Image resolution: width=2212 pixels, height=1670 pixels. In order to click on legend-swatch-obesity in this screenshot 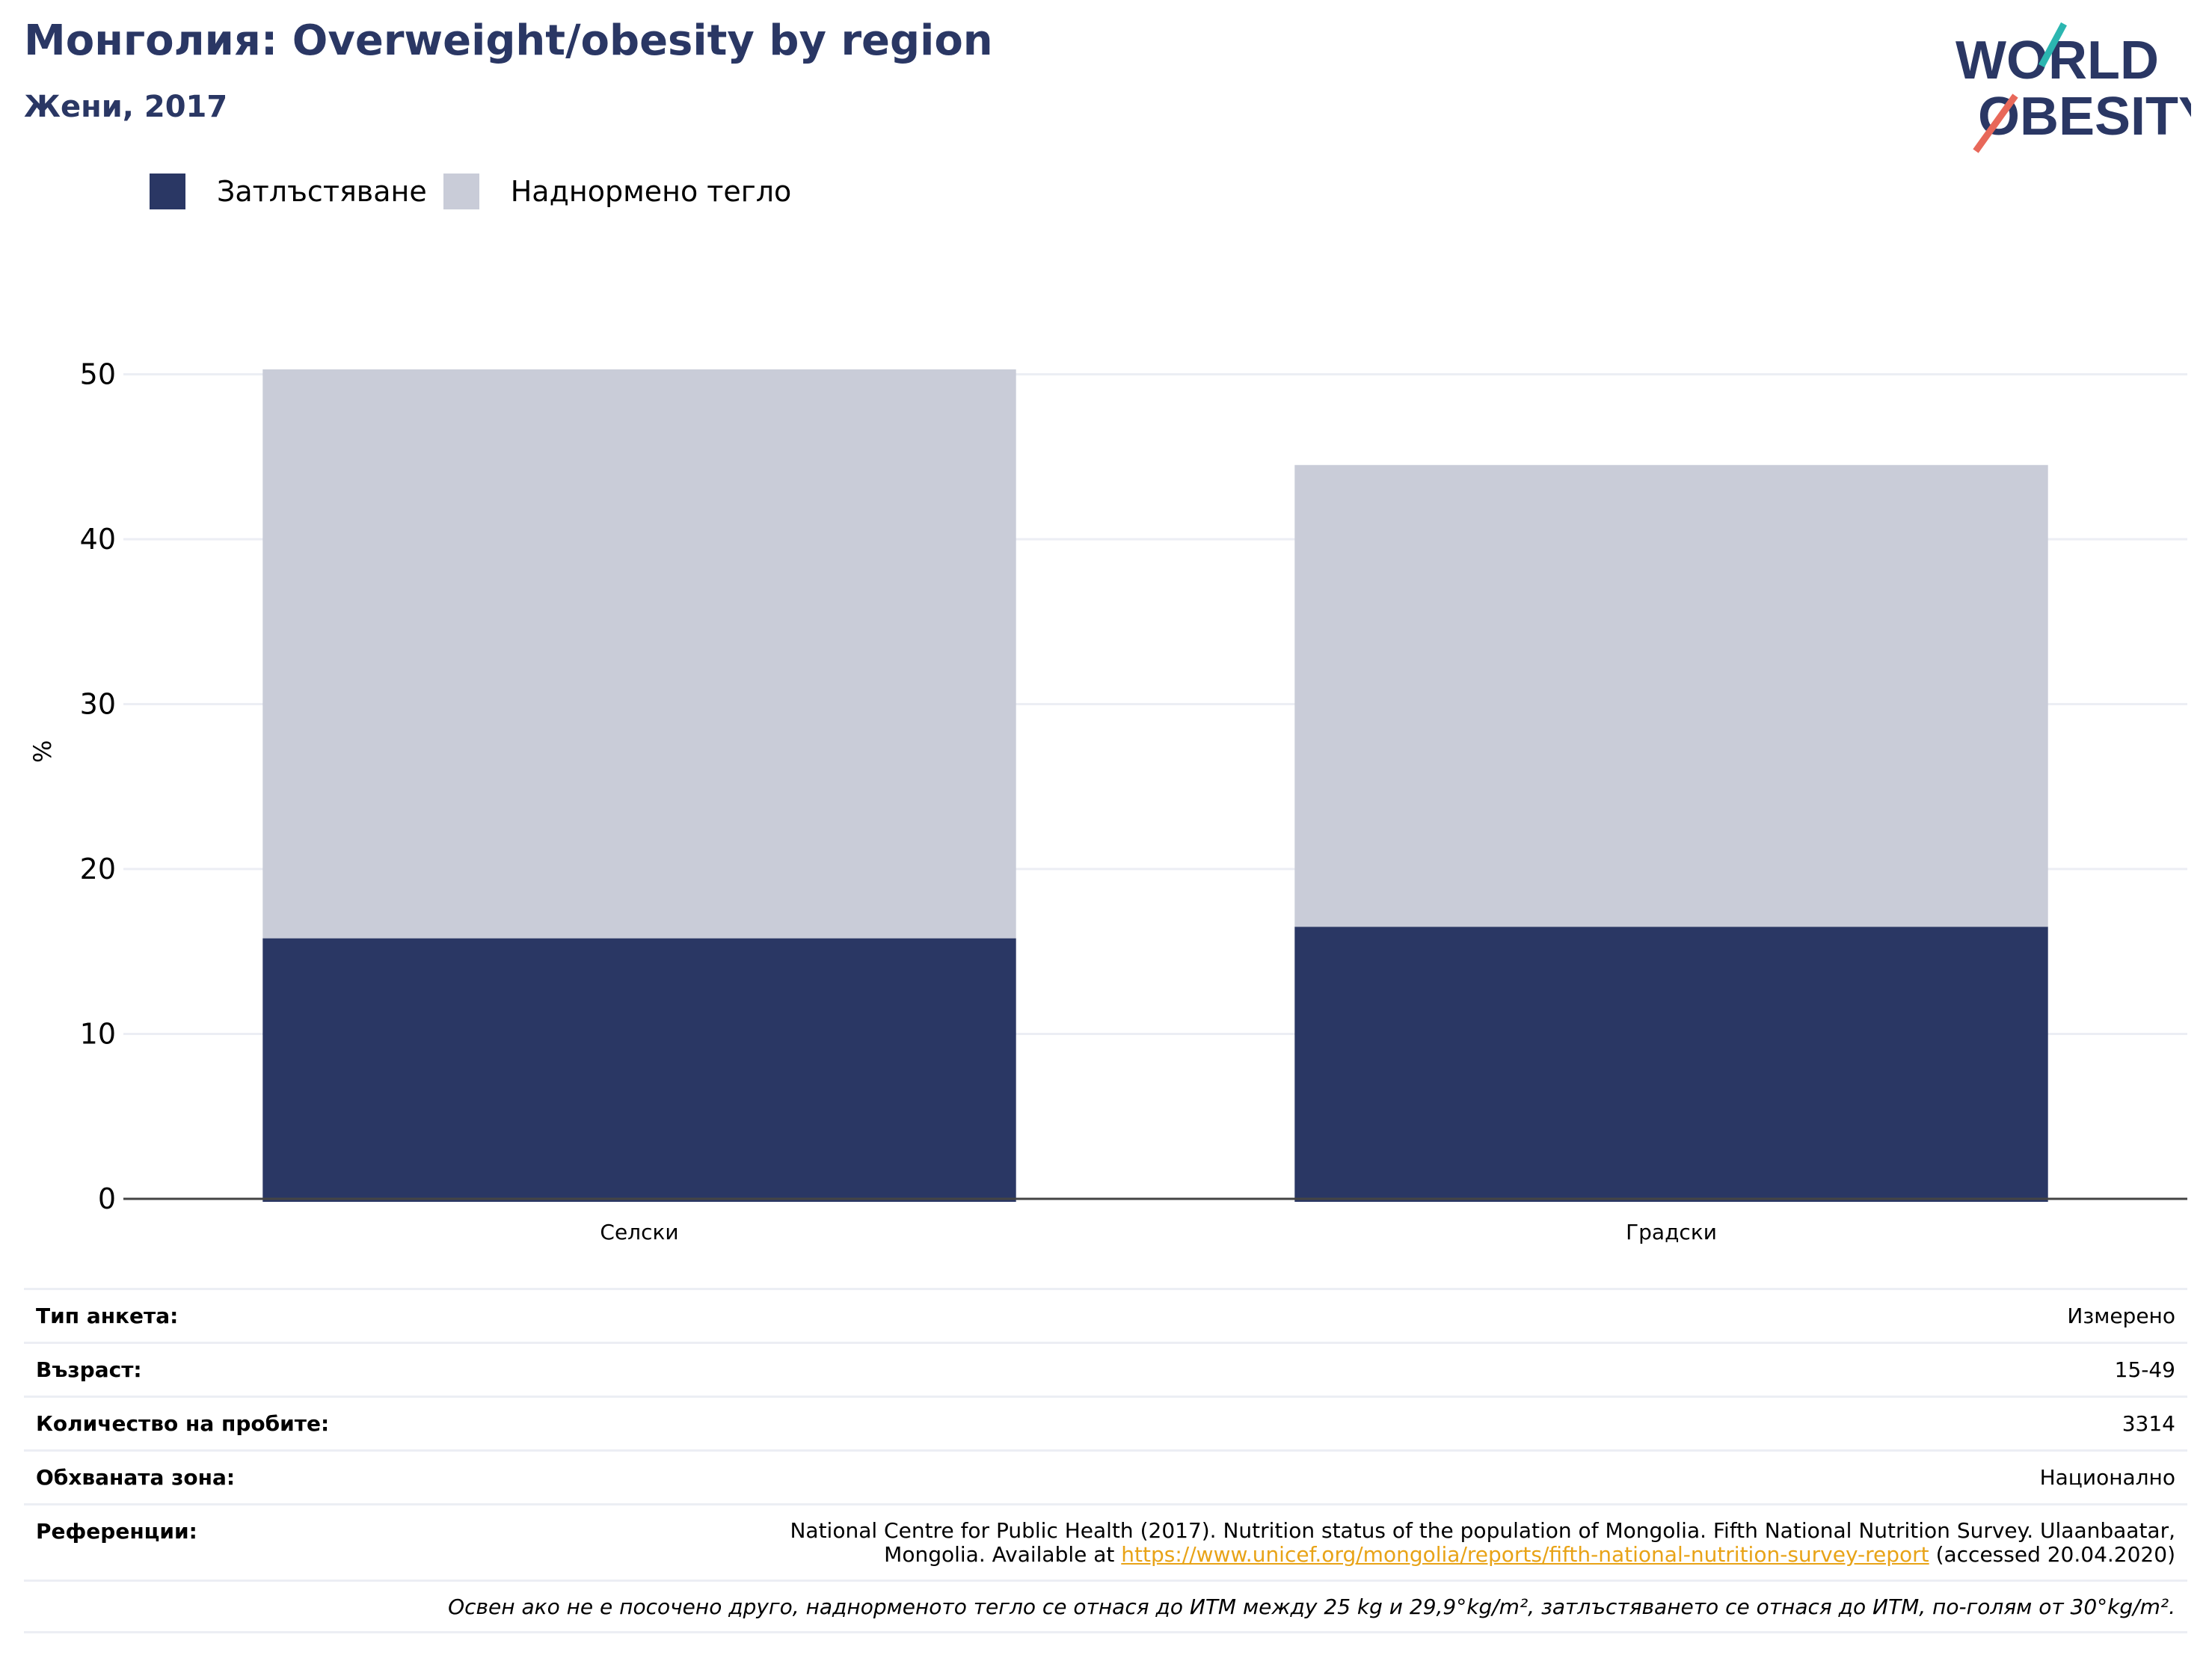, I will do `click(167, 191)`.